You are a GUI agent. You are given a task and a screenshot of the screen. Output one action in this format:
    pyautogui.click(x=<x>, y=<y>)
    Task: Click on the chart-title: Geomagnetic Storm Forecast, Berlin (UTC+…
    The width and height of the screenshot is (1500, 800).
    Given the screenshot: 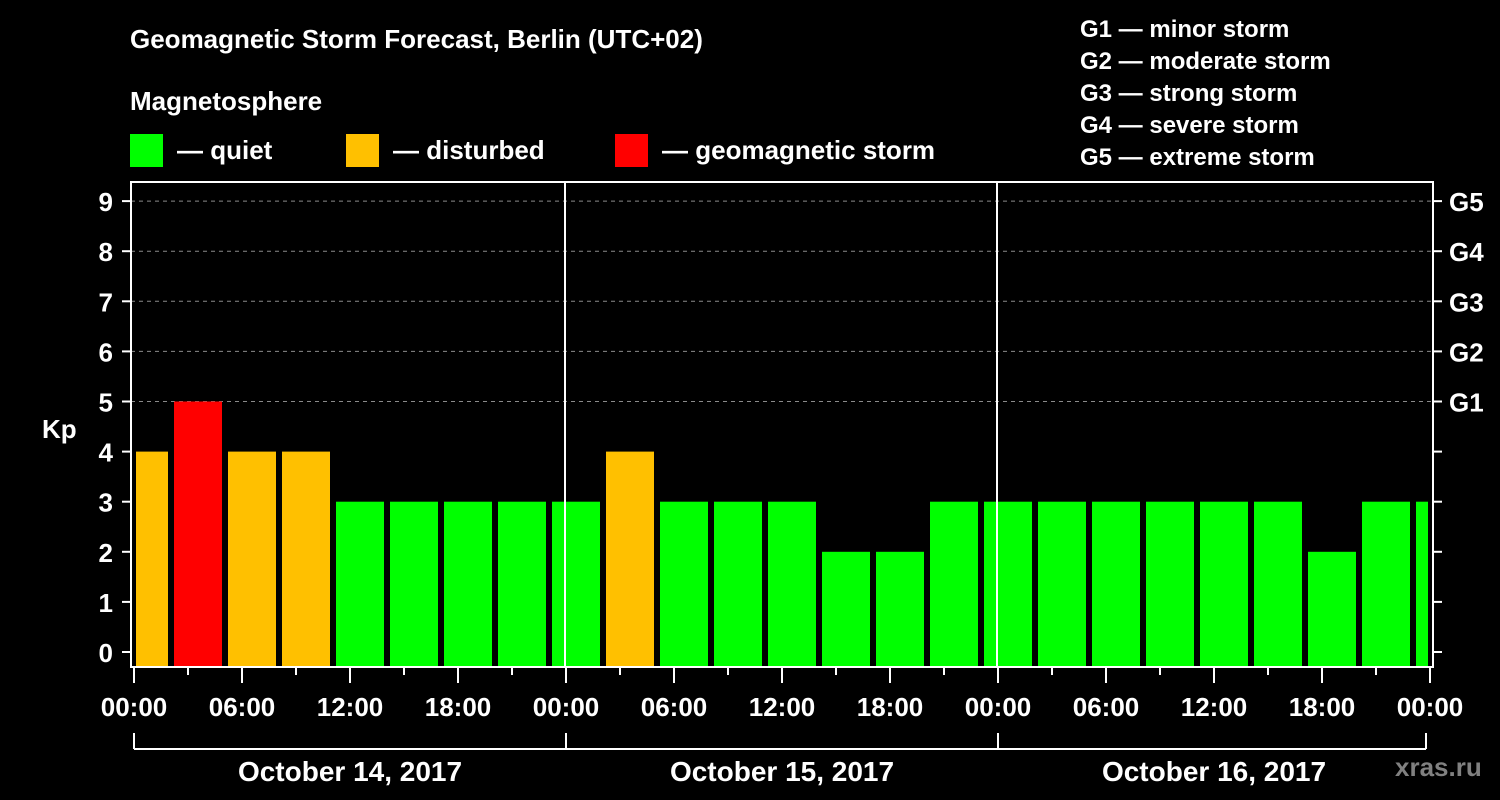 What is the action you would take?
    pyautogui.click(x=416, y=39)
    